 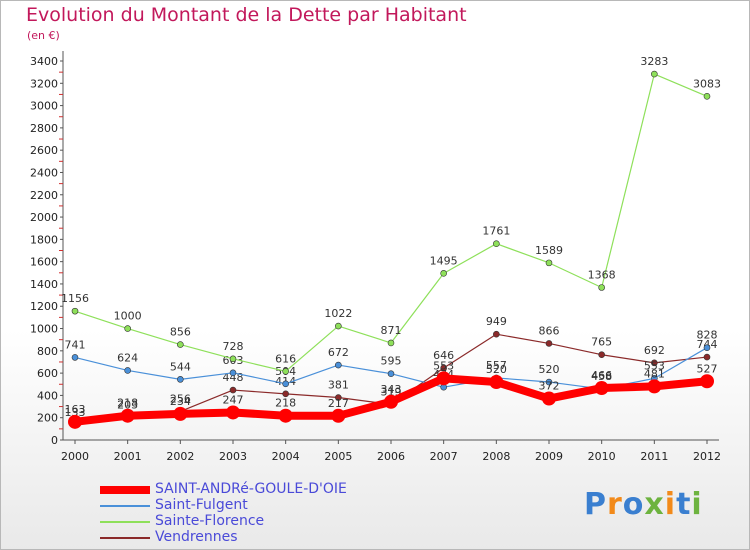 What do you see at coordinates (391, 456) in the screenshot?
I see `x-tick-label: 2006` at bounding box center [391, 456].